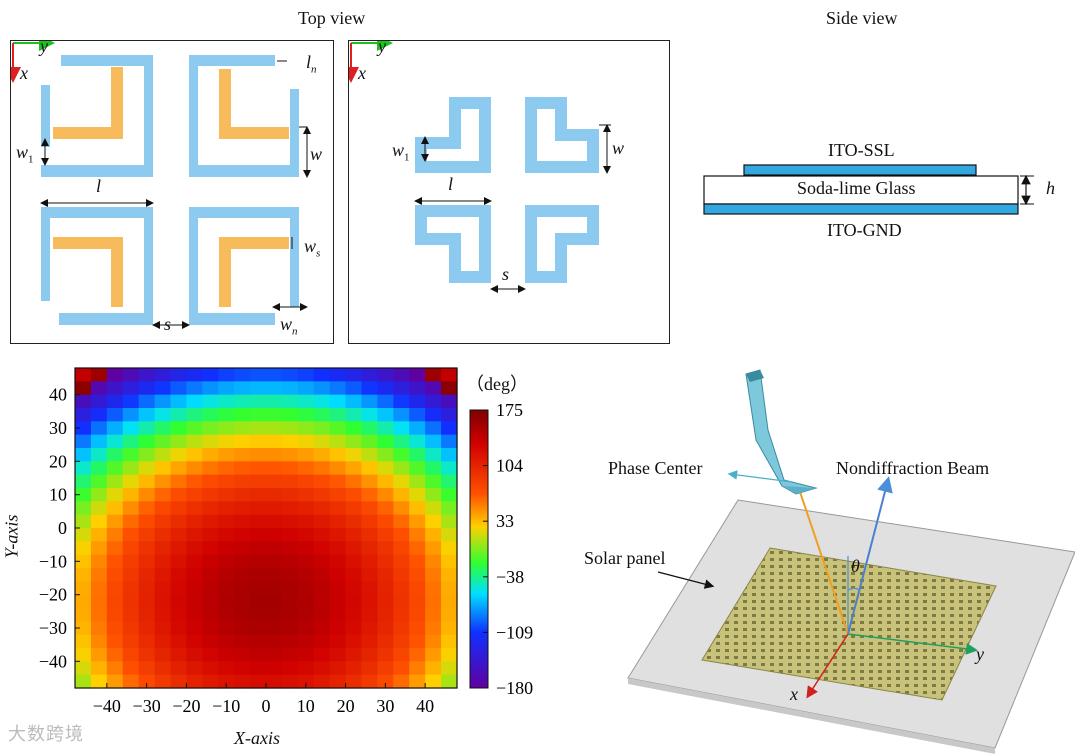 This screenshot has height=754, width=1080. I want to click on y-tick-label: −10, so click(53, 561).